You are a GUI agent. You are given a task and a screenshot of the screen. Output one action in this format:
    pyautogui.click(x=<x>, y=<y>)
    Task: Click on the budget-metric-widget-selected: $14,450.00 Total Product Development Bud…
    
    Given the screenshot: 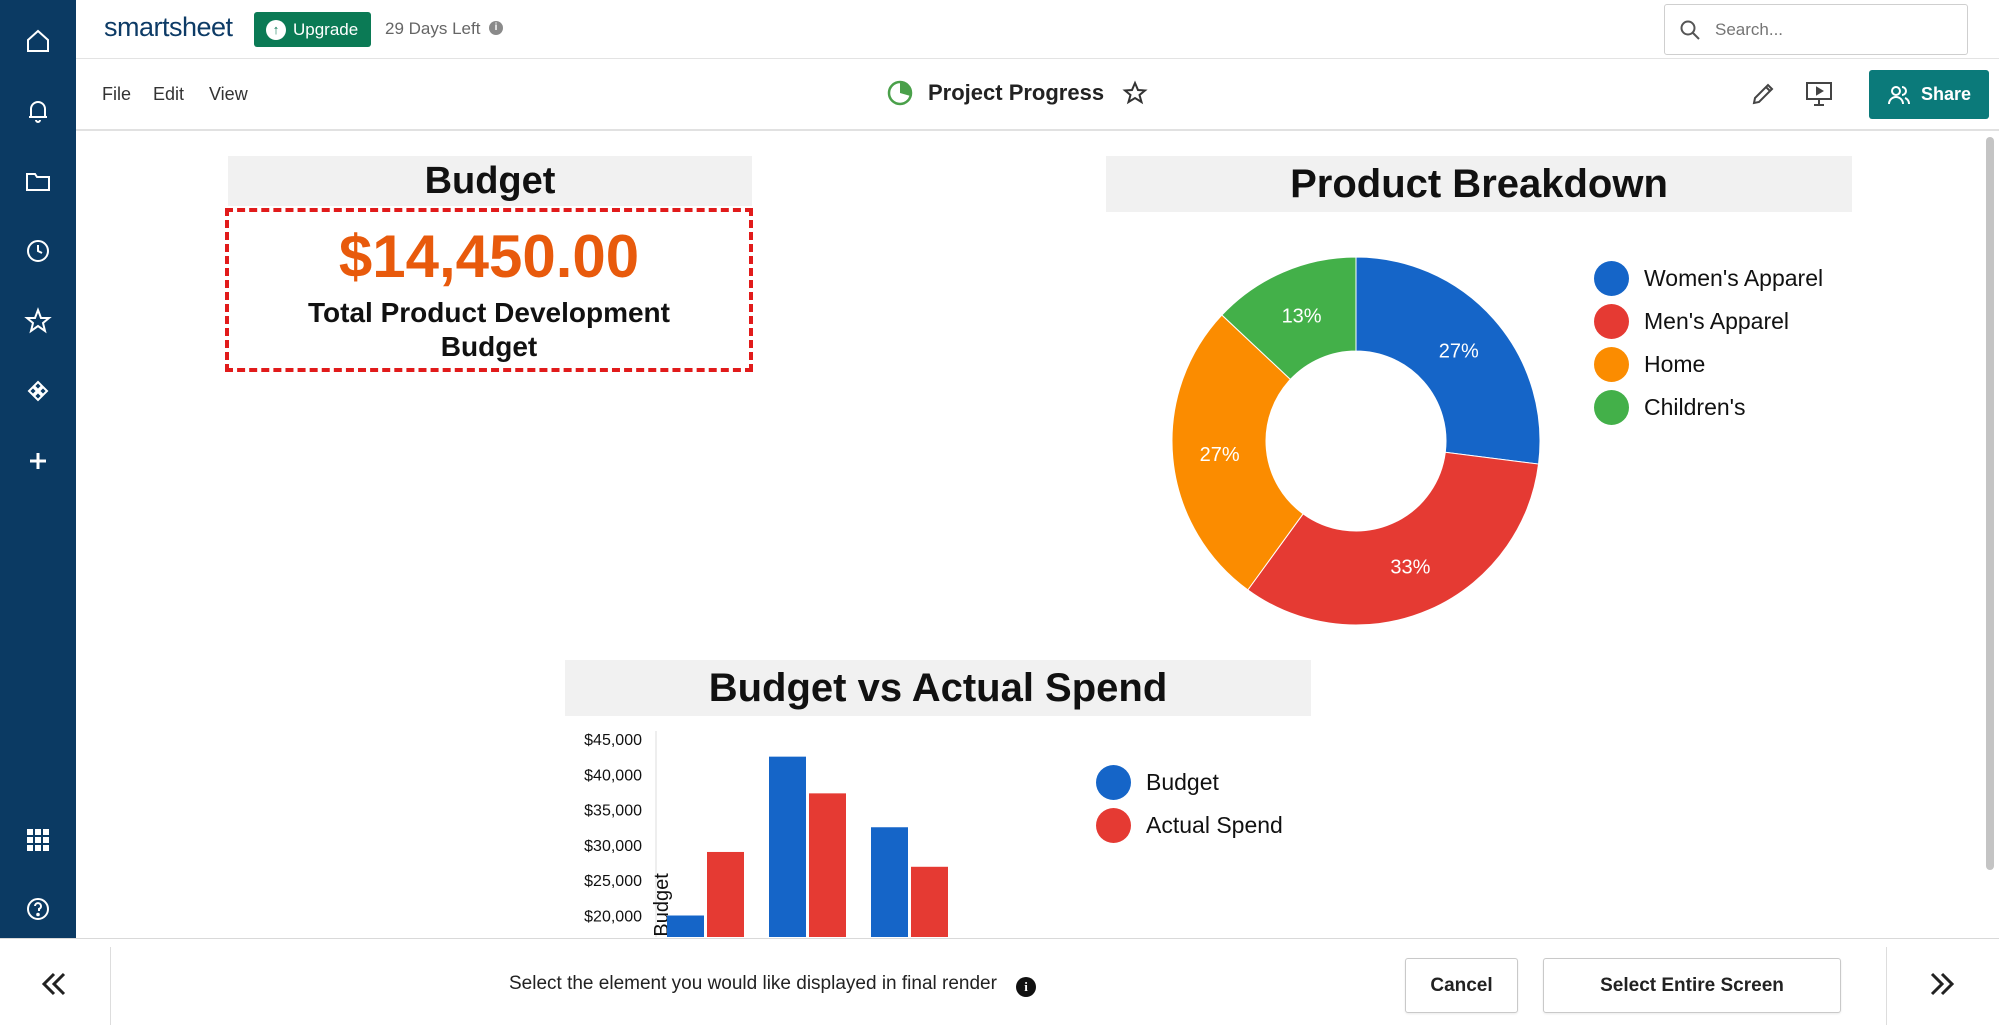 What is the action you would take?
    pyautogui.click(x=489, y=290)
    